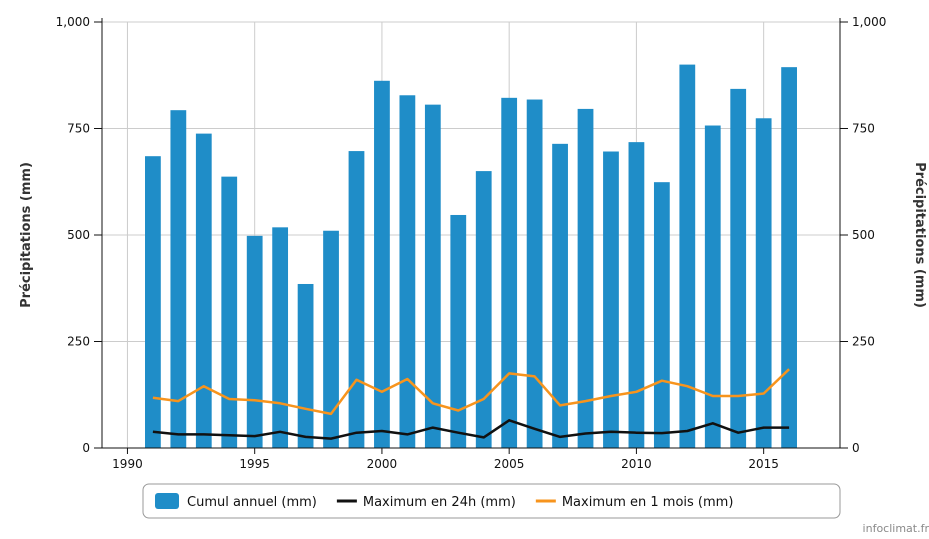 The image size is (929, 539). I want to click on legend-item: Maximum en 24h (mm), so click(426, 502).